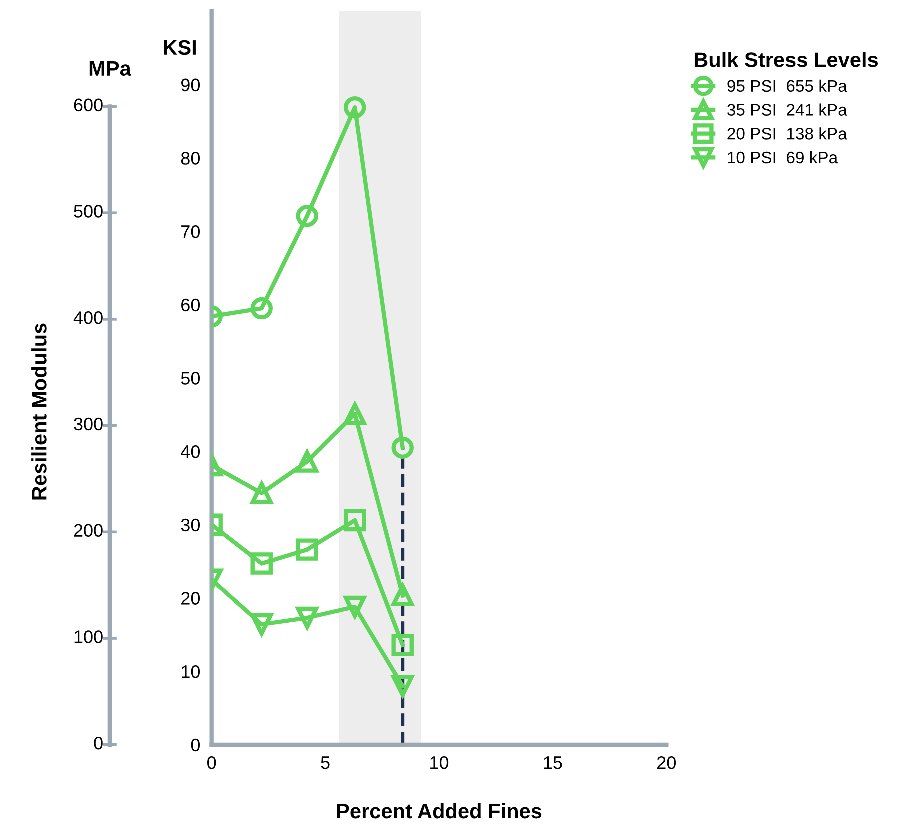 Image resolution: width=917 pixels, height=824 pixels. Describe the element at coordinates (191, 305) in the screenshot. I see `y-tick-label: 60` at that location.